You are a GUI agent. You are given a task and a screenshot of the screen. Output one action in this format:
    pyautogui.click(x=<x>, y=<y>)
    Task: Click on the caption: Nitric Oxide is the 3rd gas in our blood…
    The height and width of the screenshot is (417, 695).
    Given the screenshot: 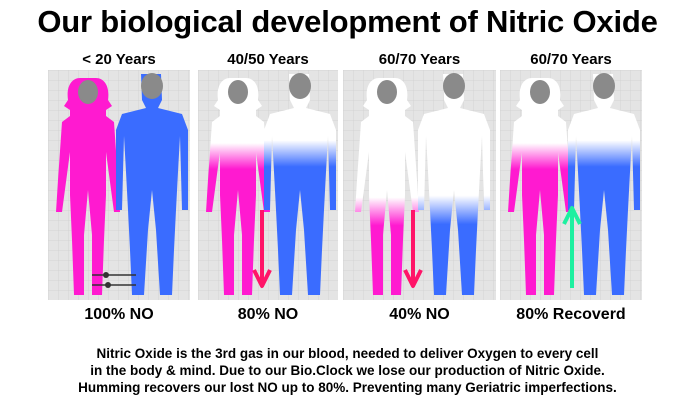 What is the action you would take?
    pyautogui.click(x=347, y=370)
    